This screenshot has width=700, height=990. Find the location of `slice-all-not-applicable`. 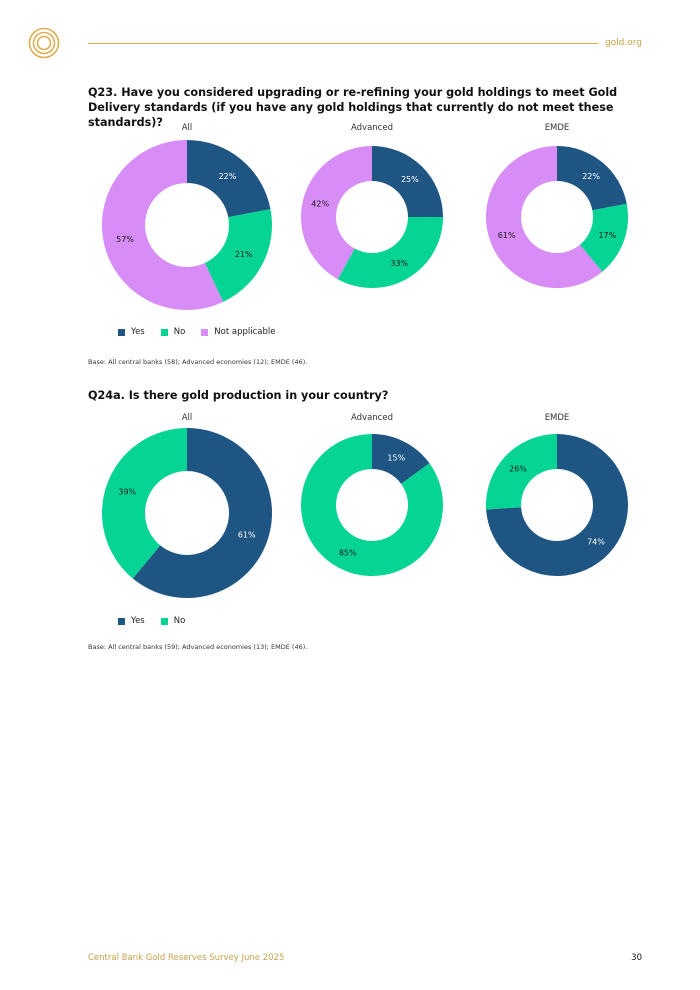

slice-all-not-applicable is located at coordinates (162, 225).